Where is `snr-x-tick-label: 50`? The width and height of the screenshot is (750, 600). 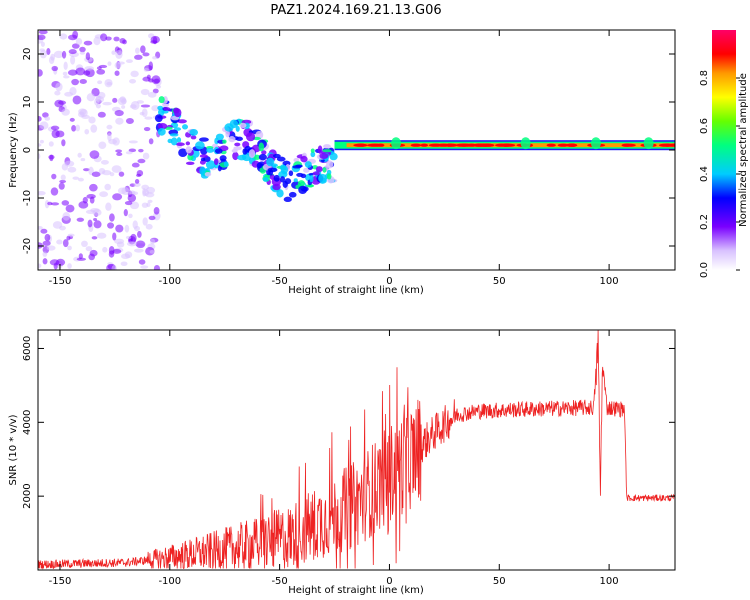 snr-x-tick-label: 50 is located at coordinates (499, 581).